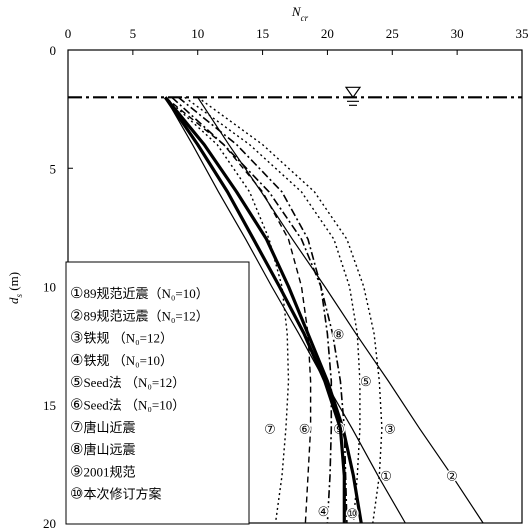 The width and height of the screenshot is (531, 530). I want to click on legend-marker: ③, so click(76, 339).